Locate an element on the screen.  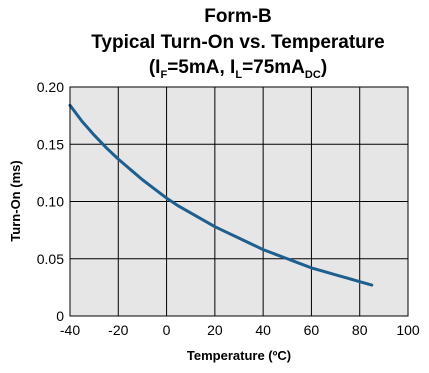
x-tick-label: -20 is located at coordinates (118, 330).